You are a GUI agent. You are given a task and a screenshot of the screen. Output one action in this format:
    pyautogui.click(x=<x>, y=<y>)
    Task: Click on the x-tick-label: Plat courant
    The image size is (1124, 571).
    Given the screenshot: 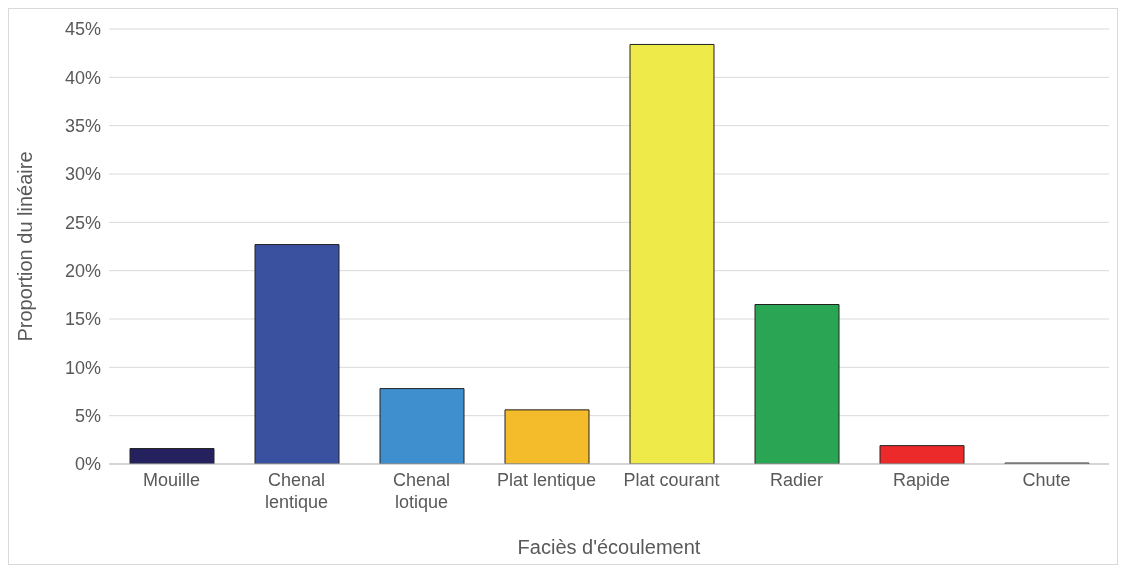 What is the action you would take?
    pyautogui.click(x=671, y=480)
    